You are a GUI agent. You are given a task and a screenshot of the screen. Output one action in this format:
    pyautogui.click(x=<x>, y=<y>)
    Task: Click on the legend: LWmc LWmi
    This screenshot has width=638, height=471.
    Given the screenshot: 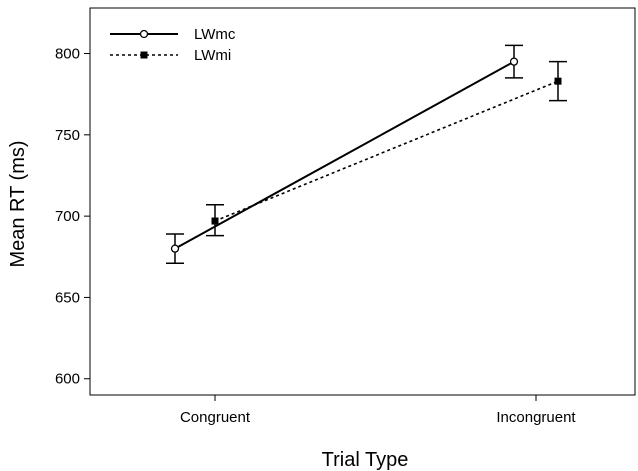 What is the action you would take?
    pyautogui.click(x=173, y=45)
    